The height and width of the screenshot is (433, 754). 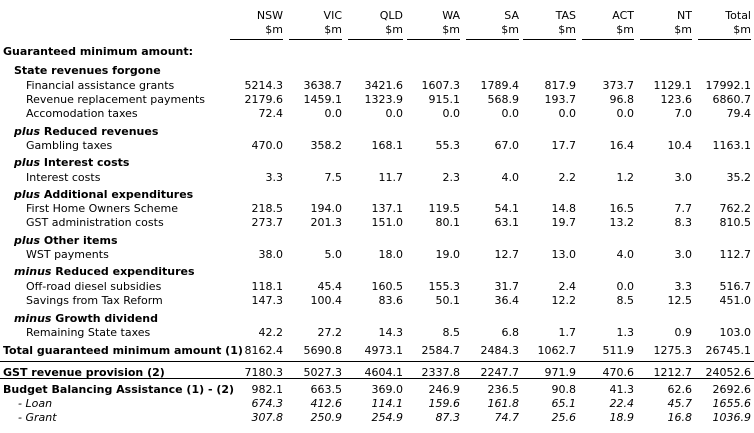 What do you see at coordinates (622, 145) in the screenshot?
I see `cell-act: 16.4` at bounding box center [622, 145].